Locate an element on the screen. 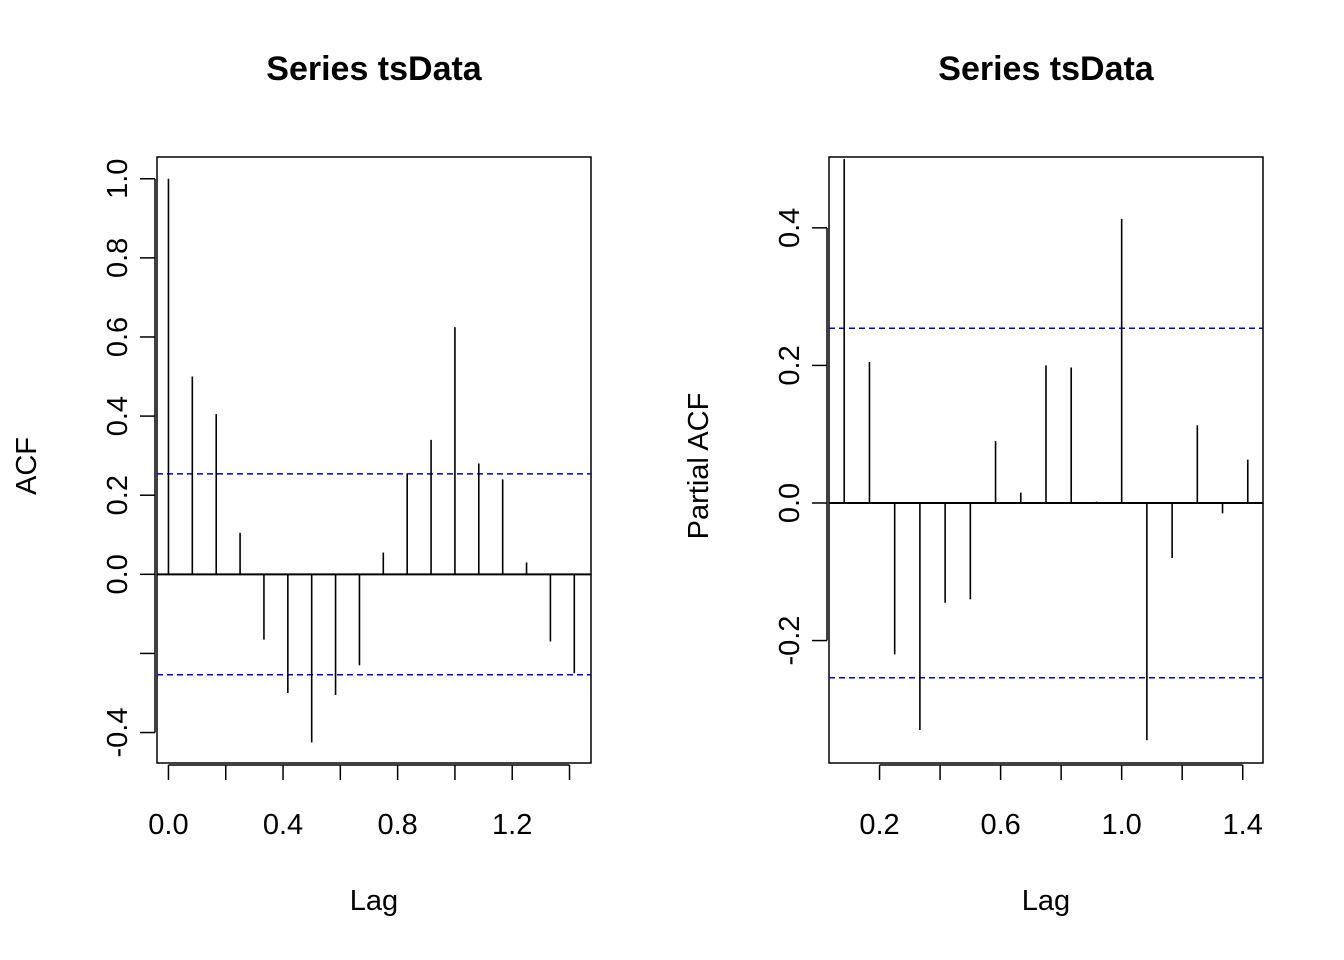 The height and width of the screenshot is (960, 1344). acf-y-tick-label: 1.0 is located at coordinates (118, 179).